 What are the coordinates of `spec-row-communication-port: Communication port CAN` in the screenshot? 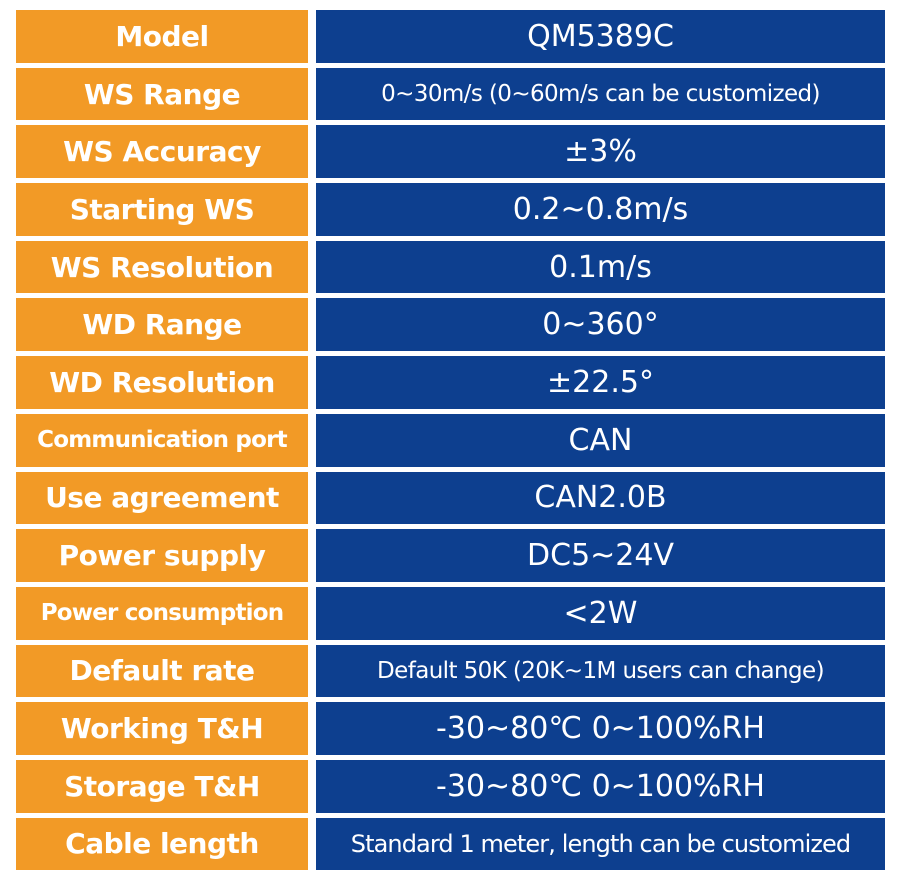 It's located at (450, 440).